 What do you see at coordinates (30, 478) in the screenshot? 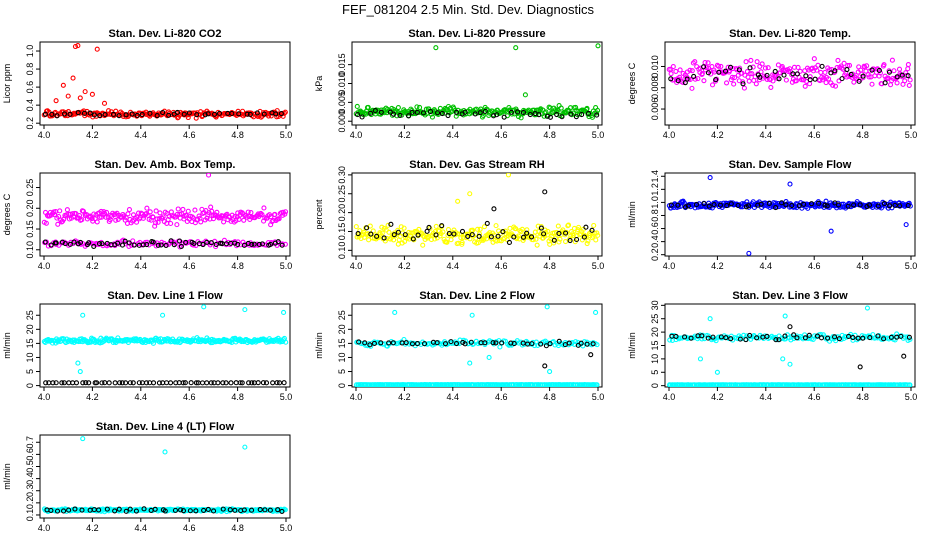
I see `y-tick-label: 0.4` at bounding box center [30, 478].